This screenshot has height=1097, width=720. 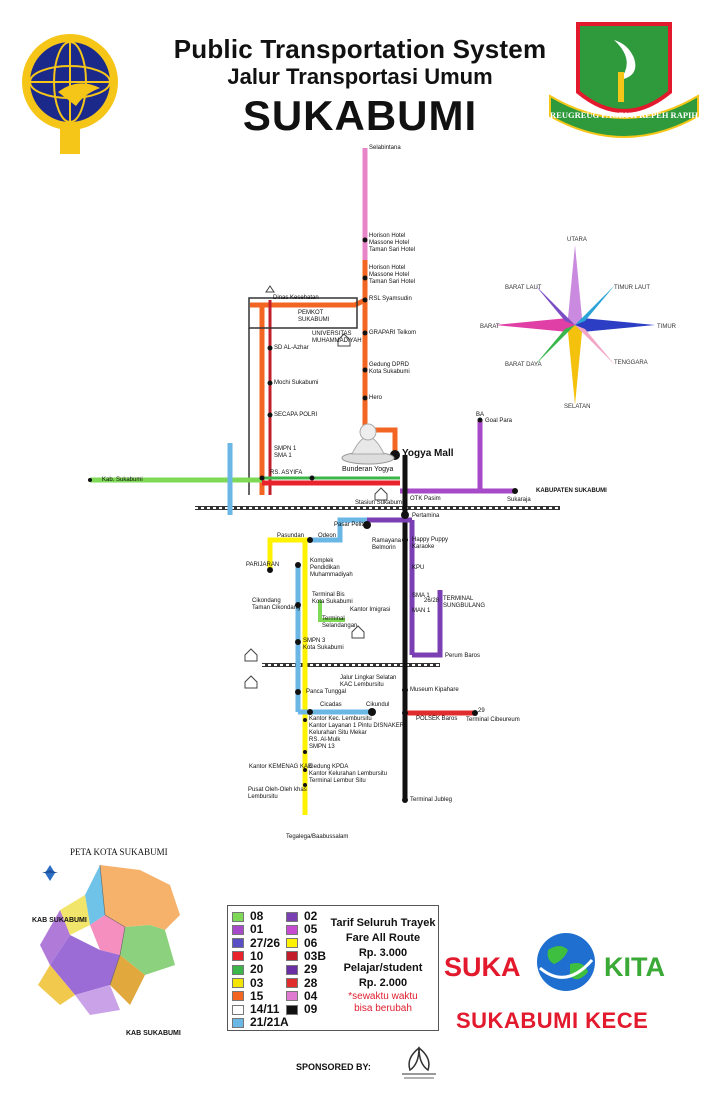 What do you see at coordinates (263, 565) in the screenshot?
I see `label-parijaran: PARIJARAN` at bounding box center [263, 565].